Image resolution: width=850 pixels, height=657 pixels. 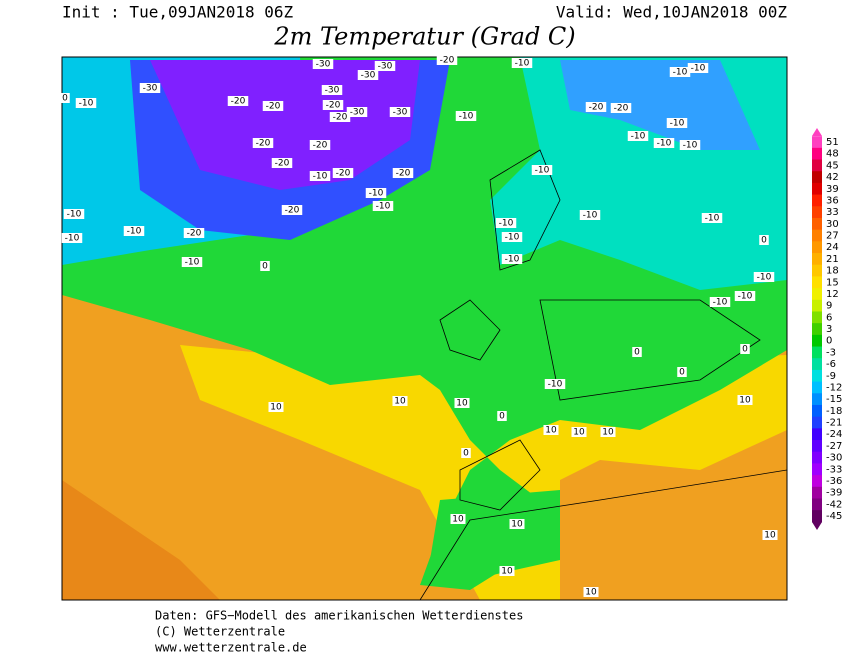 I want to click on colorbar-label: -39, so click(x=834, y=493).